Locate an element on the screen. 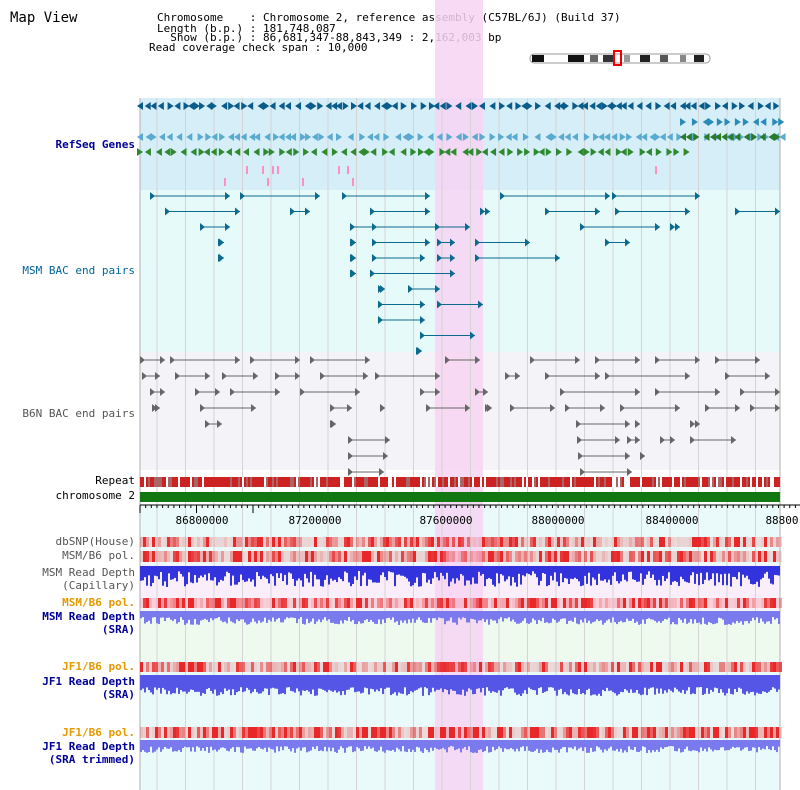 The image size is (800, 790). axis-tick-label: 86800000 is located at coordinates (202, 520).